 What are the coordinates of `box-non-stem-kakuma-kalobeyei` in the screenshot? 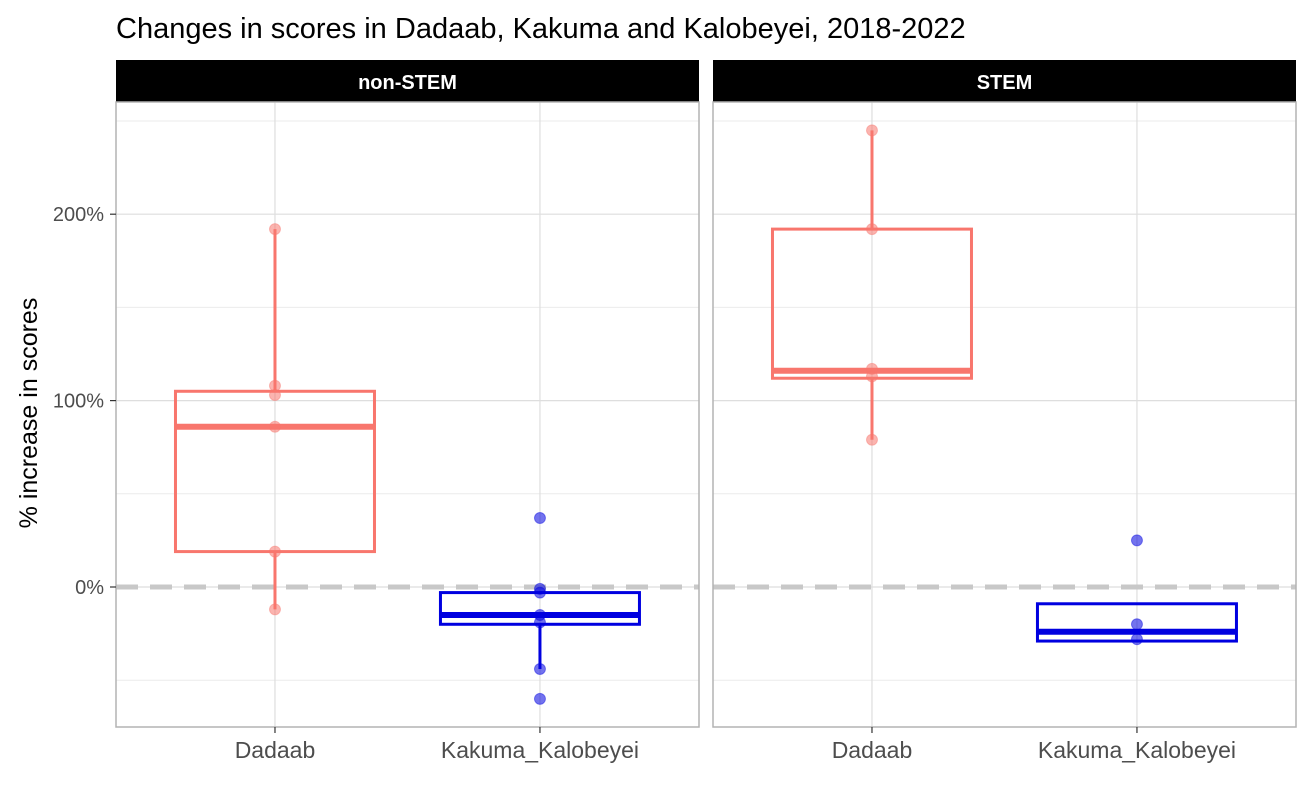 It's located at (539, 608).